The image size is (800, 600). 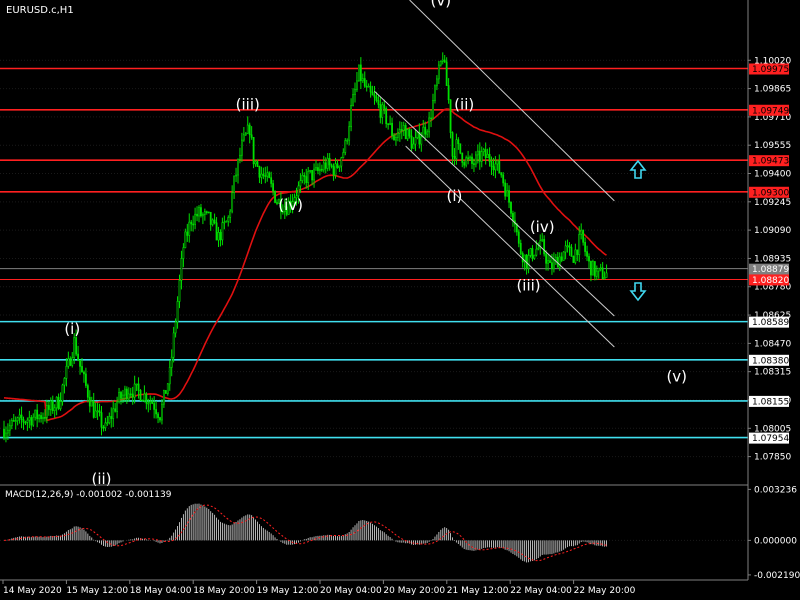 I want to click on price-tick-label: 1.08315, so click(x=772, y=373).